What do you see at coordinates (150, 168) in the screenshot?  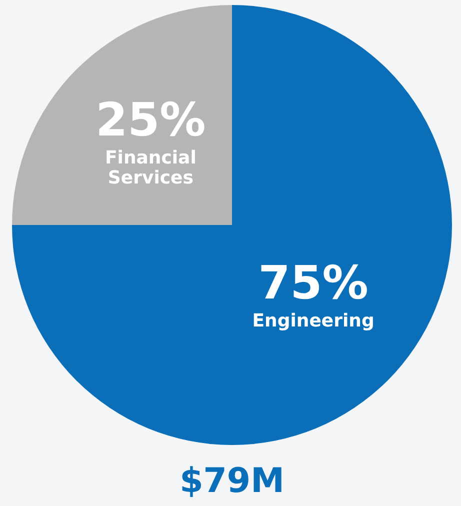 I see `slice-label: Financial Services` at bounding box center [150, 168].